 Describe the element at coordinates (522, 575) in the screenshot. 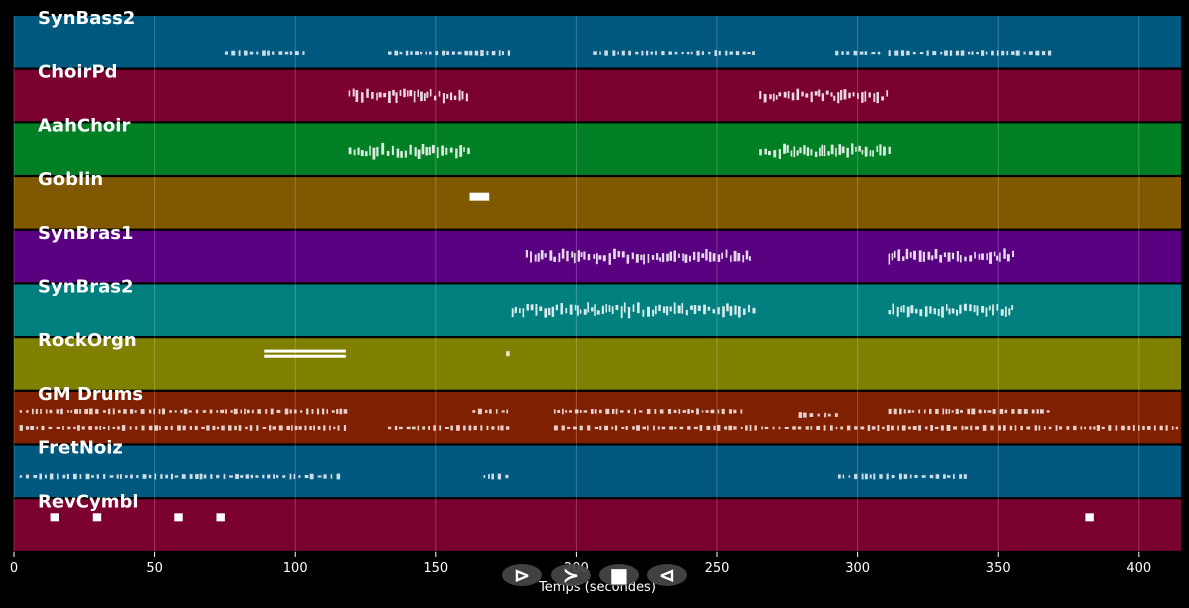

I see `play-button: ⊳` at that location.